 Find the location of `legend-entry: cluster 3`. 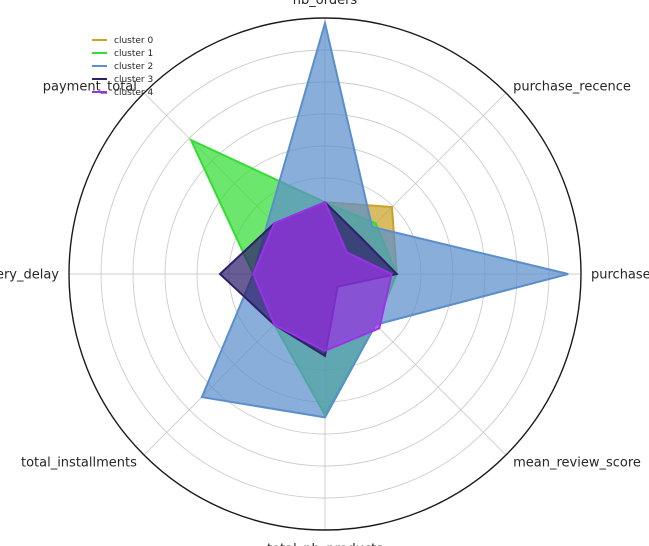

legend-entry: cluster 3 is located at coordinates (133, 80).